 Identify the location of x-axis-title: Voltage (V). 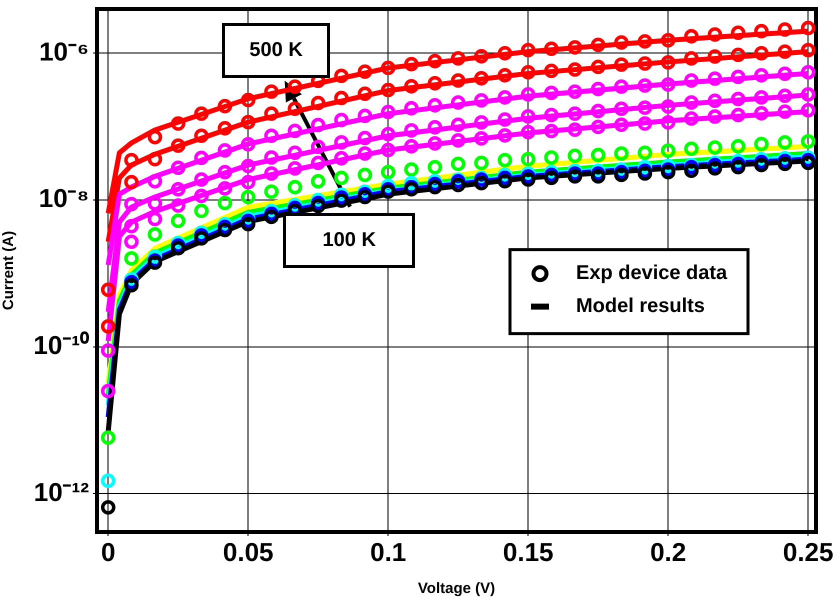
(457, 589).